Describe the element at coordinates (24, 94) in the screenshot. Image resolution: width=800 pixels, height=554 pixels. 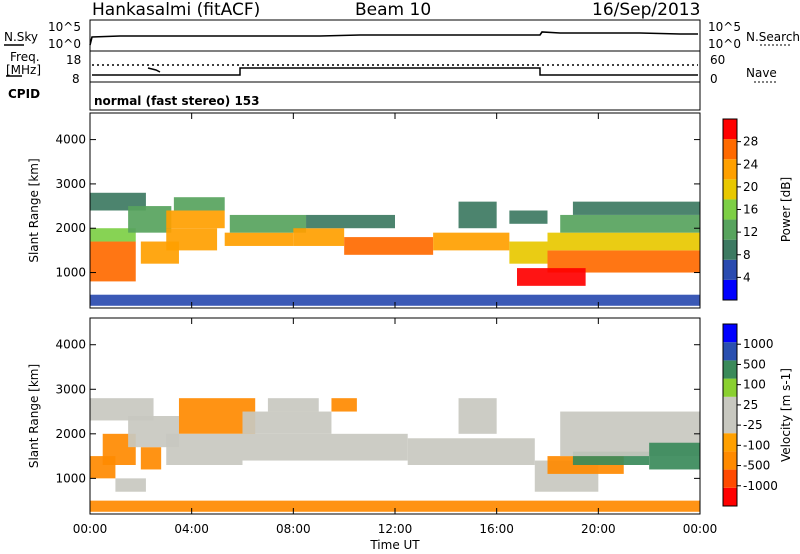
I see `cpid-label: CPID` at that location.